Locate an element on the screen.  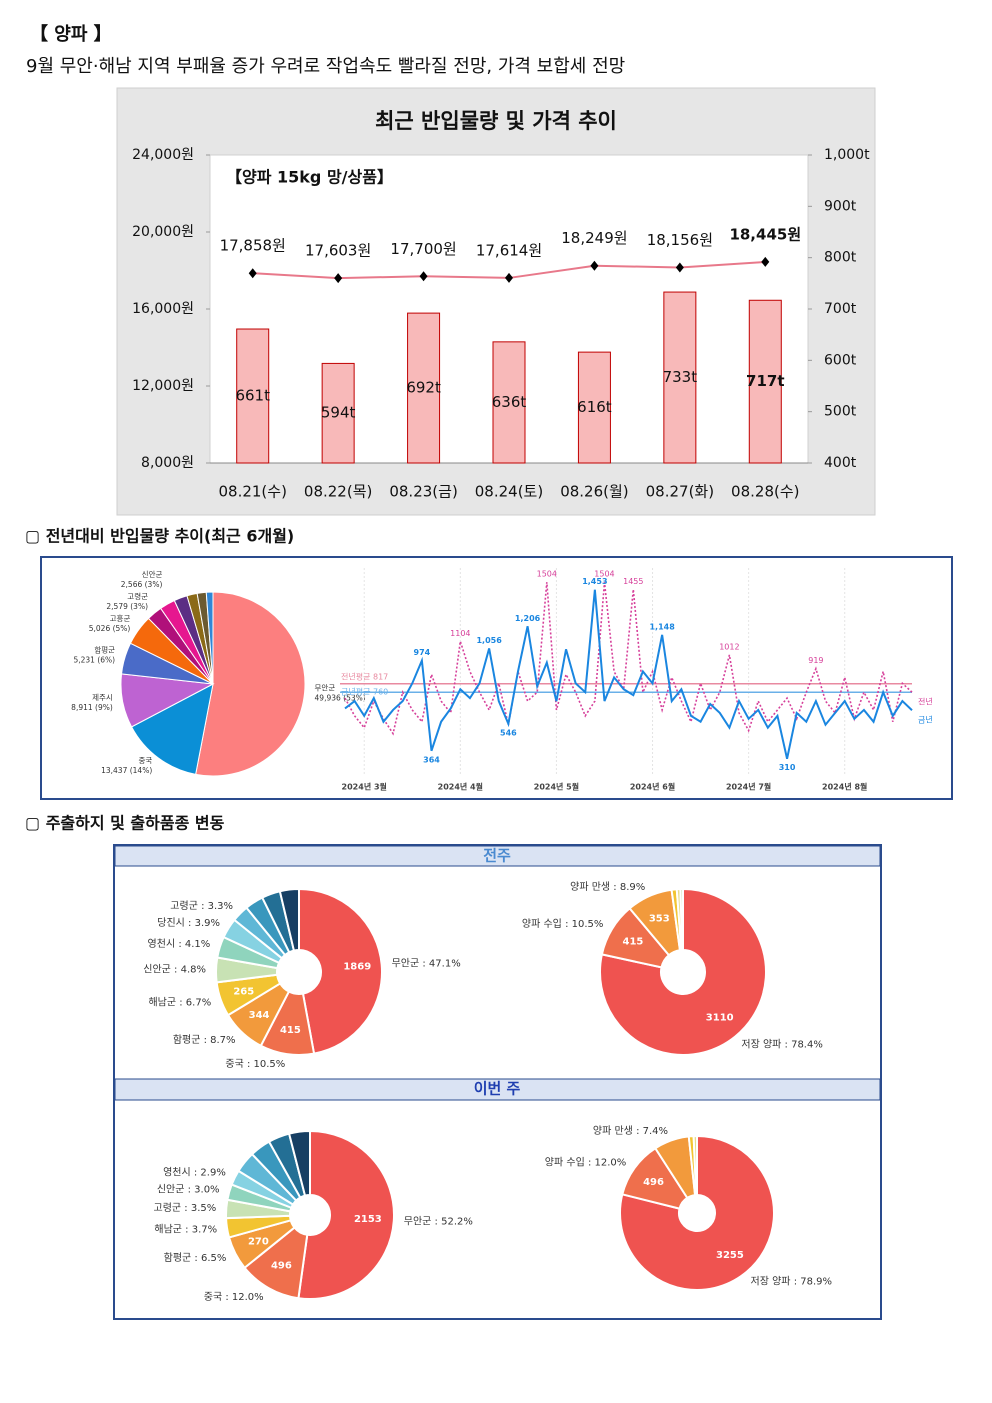
y2-tick-label: 900t is located at coordinates (840, 206).